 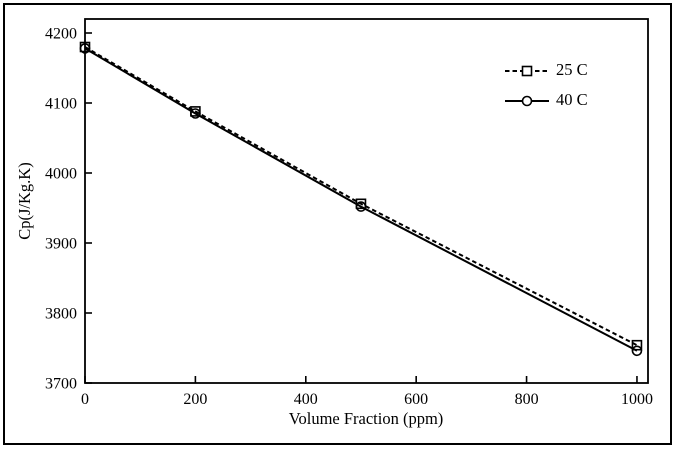 What do you see at coordinates (61, 174) in the screenshot?
I see `y-tick-label: 4000` at bounding box center [61, 174].